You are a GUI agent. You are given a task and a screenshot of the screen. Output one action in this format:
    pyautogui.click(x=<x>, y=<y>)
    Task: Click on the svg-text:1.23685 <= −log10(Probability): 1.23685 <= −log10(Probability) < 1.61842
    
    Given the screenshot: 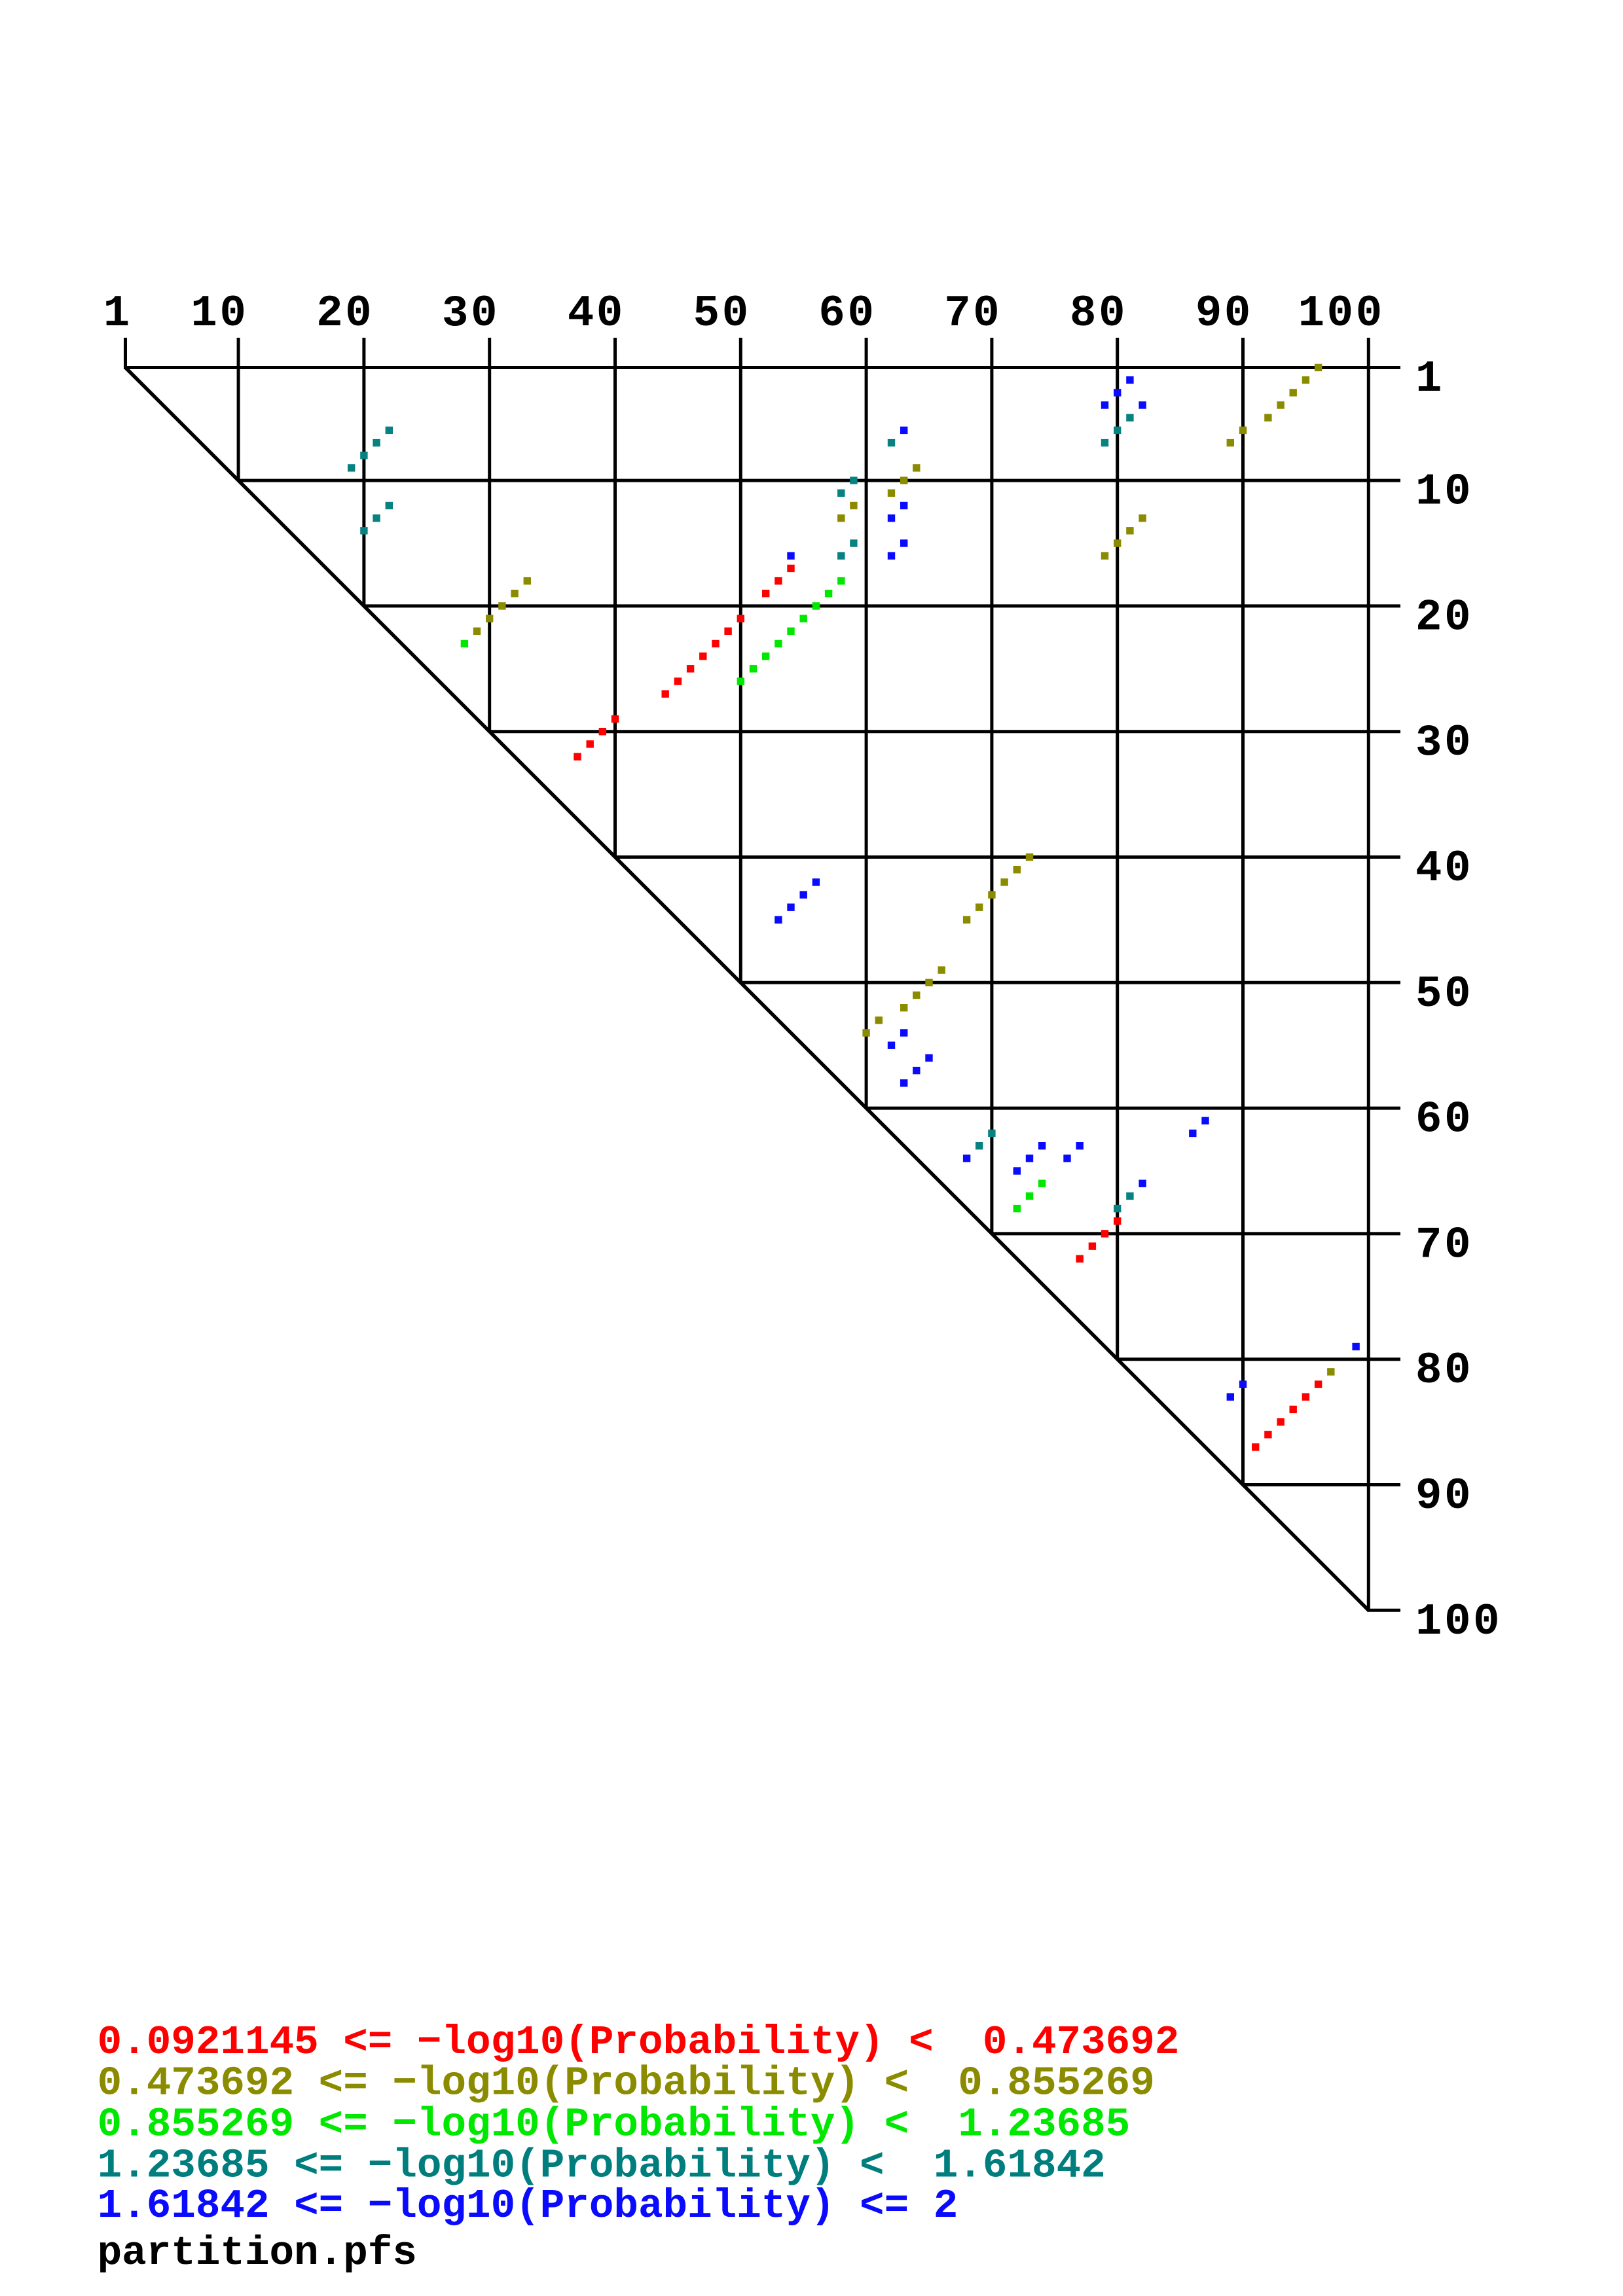 What is the action you would take?
    pyautogui.click(x=602, y=2166)
    